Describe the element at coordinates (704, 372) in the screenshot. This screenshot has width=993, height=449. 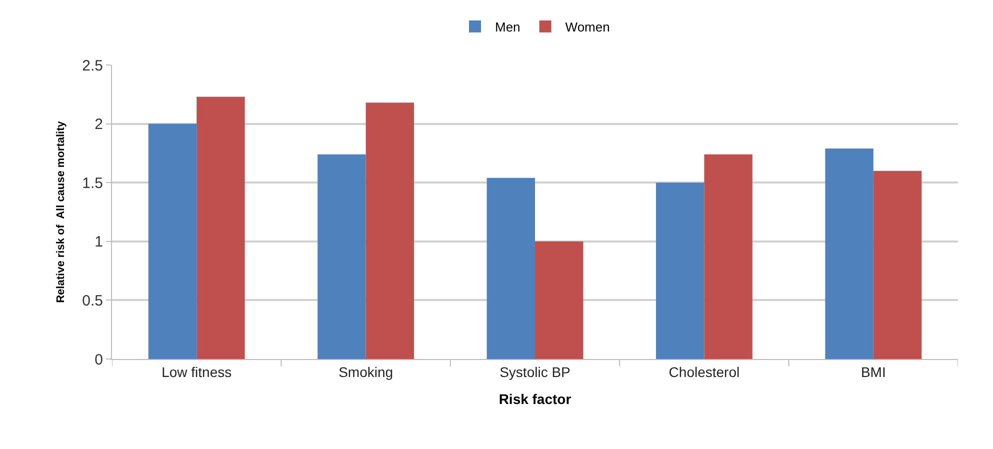
I see `x-tick-label: Cholesterol` at that location.